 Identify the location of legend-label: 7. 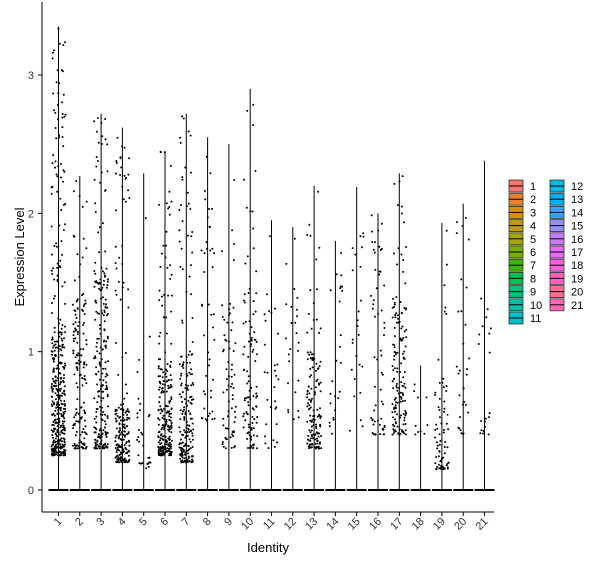
(533, 266).